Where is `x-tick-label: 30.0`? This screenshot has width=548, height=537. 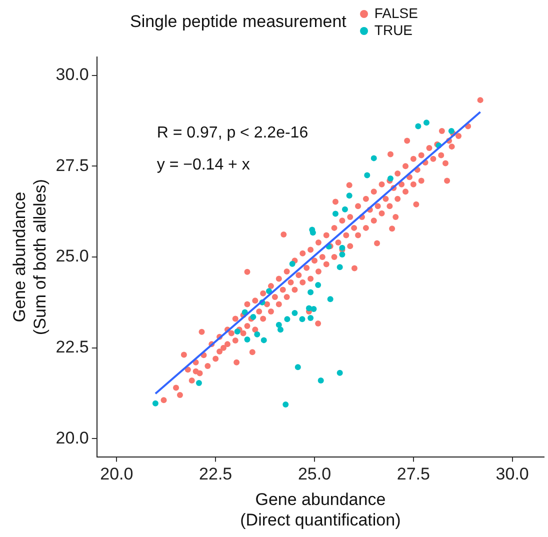
x-tick-label: 30.0 is located at coordinates (512, 474).